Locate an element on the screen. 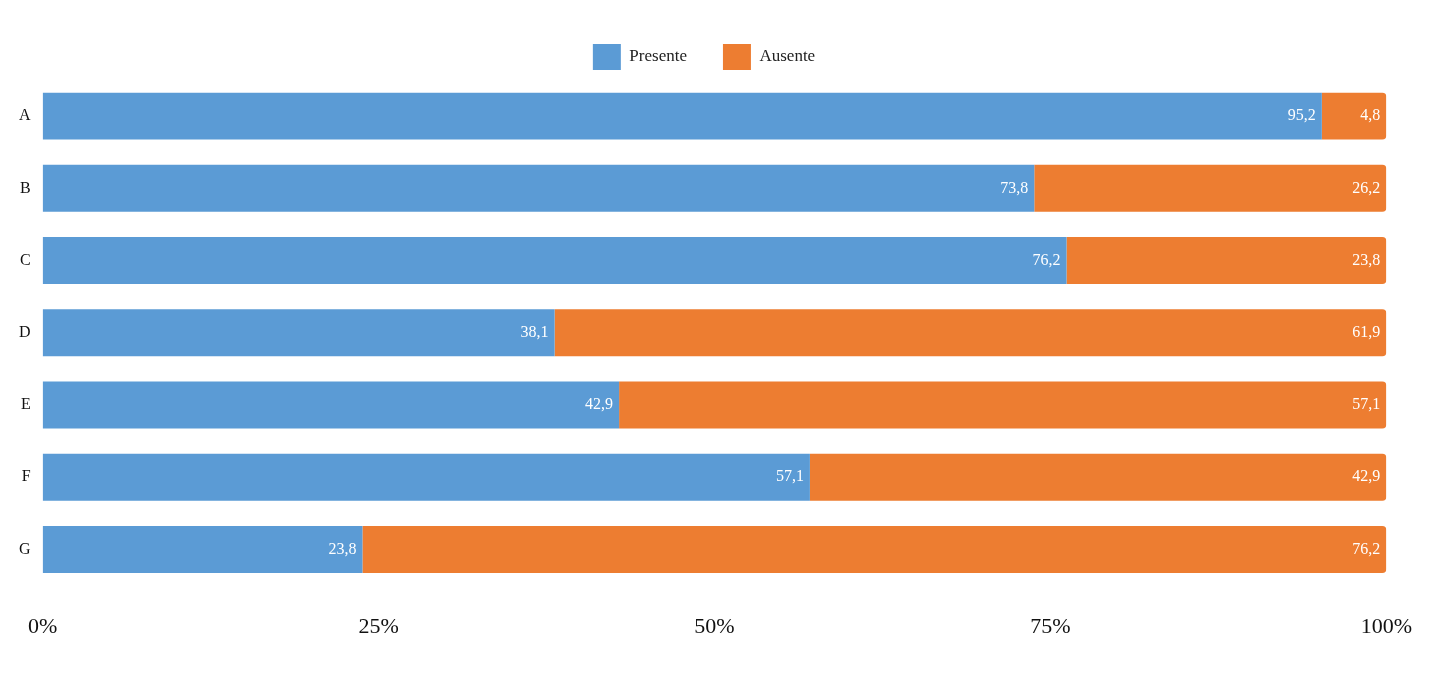 The width and height of the screenshot is (1440, 676). y-tick-label: F is located at coordinates (26, 476).